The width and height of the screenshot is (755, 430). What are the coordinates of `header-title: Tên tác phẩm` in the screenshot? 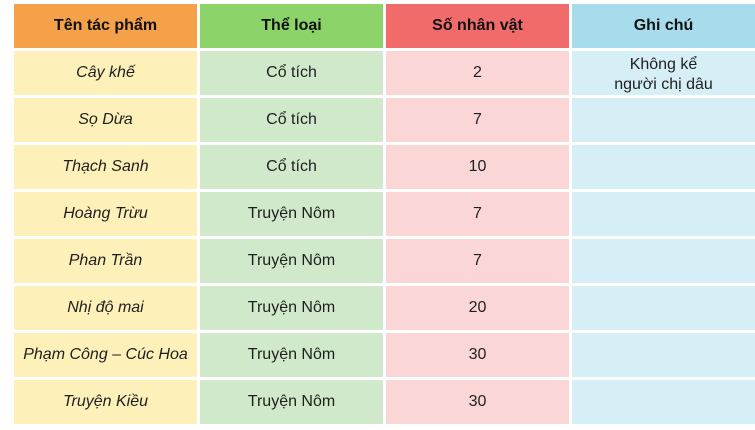 It's located at (105, 26).